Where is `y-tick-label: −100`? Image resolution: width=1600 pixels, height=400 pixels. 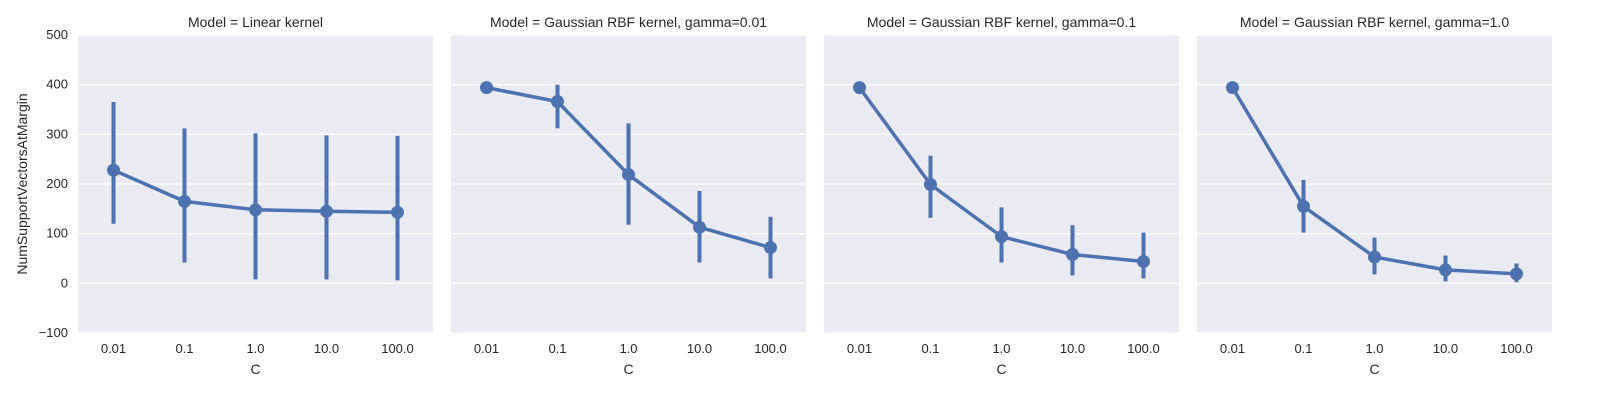
y-tick-label: −100 is located at coordinates (53, 332).